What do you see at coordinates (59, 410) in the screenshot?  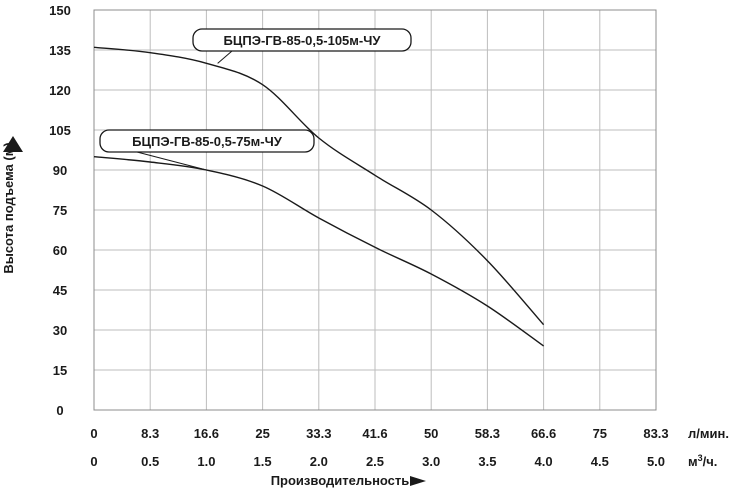 I see `y-tick-label: 0` at bounding box center [59, 410].